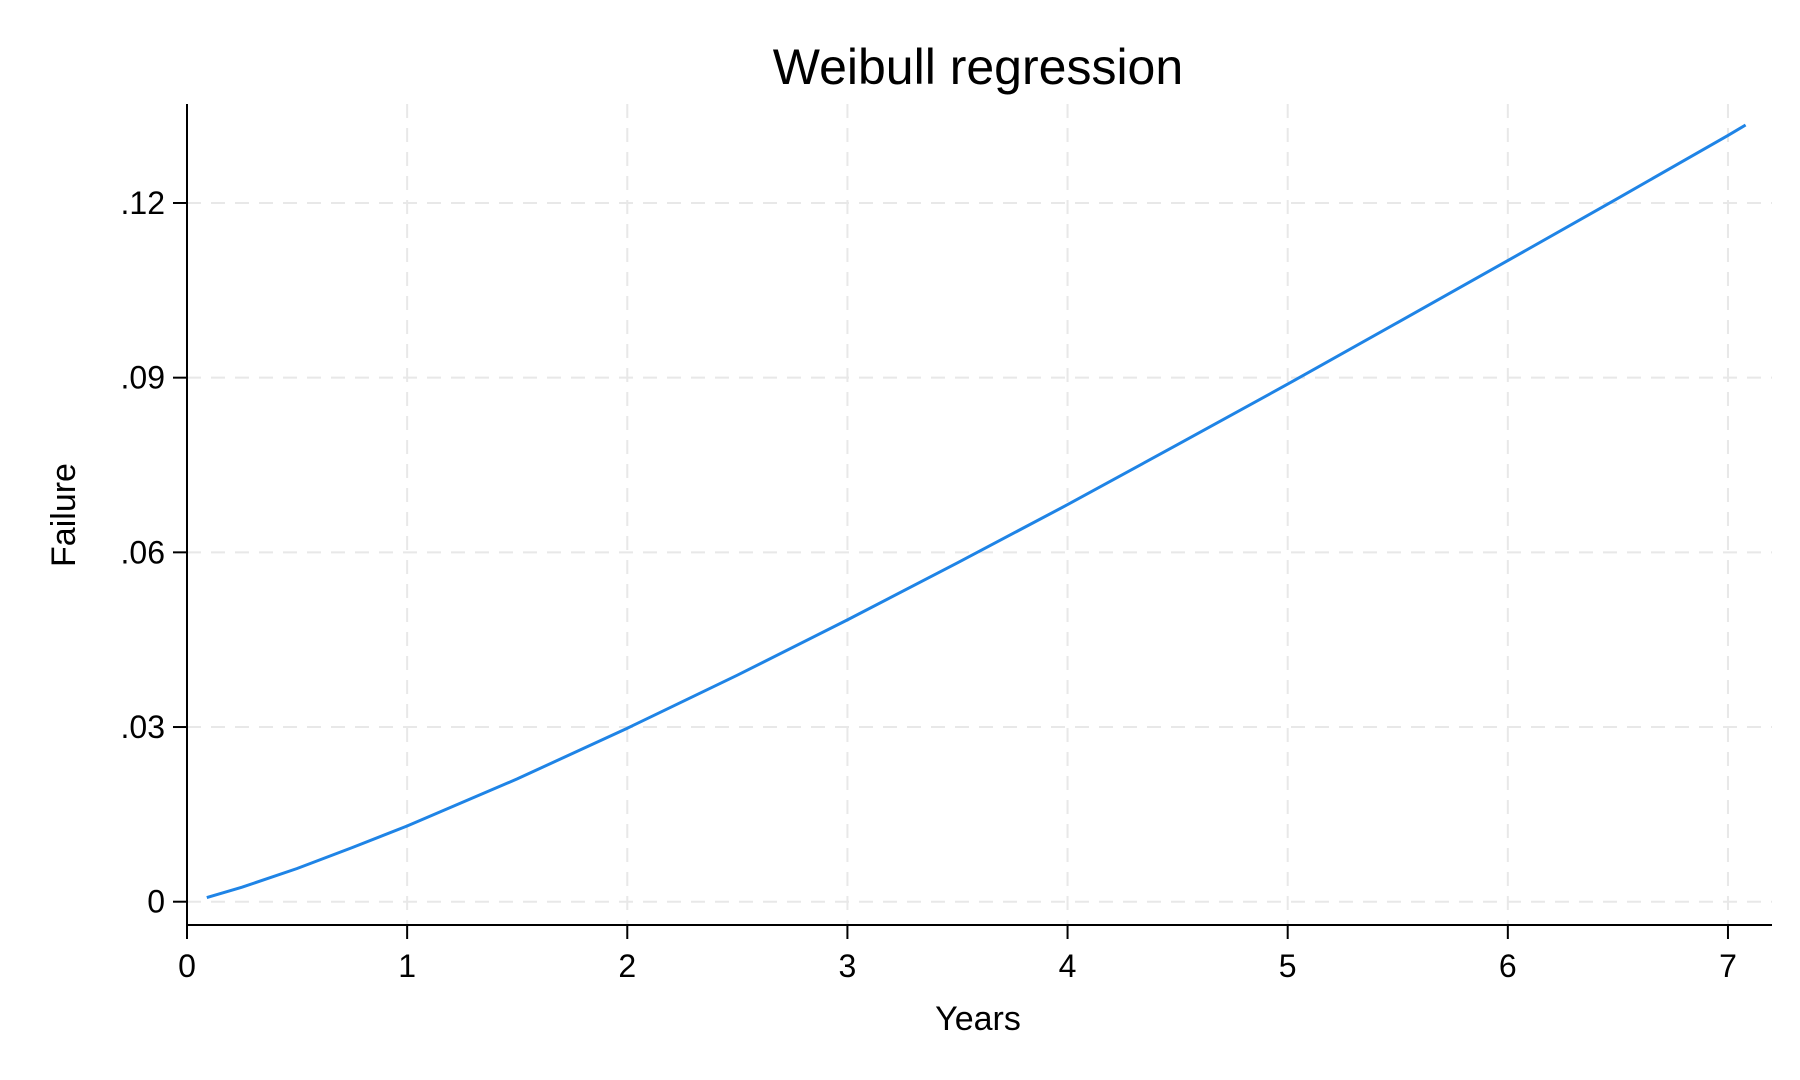 This screenshot has width=1800, height=1080. What do you see at coordinates (187, 966) in the screenshot?
I see `x-tick-label-0: 0` at bounding box center [187, 966].